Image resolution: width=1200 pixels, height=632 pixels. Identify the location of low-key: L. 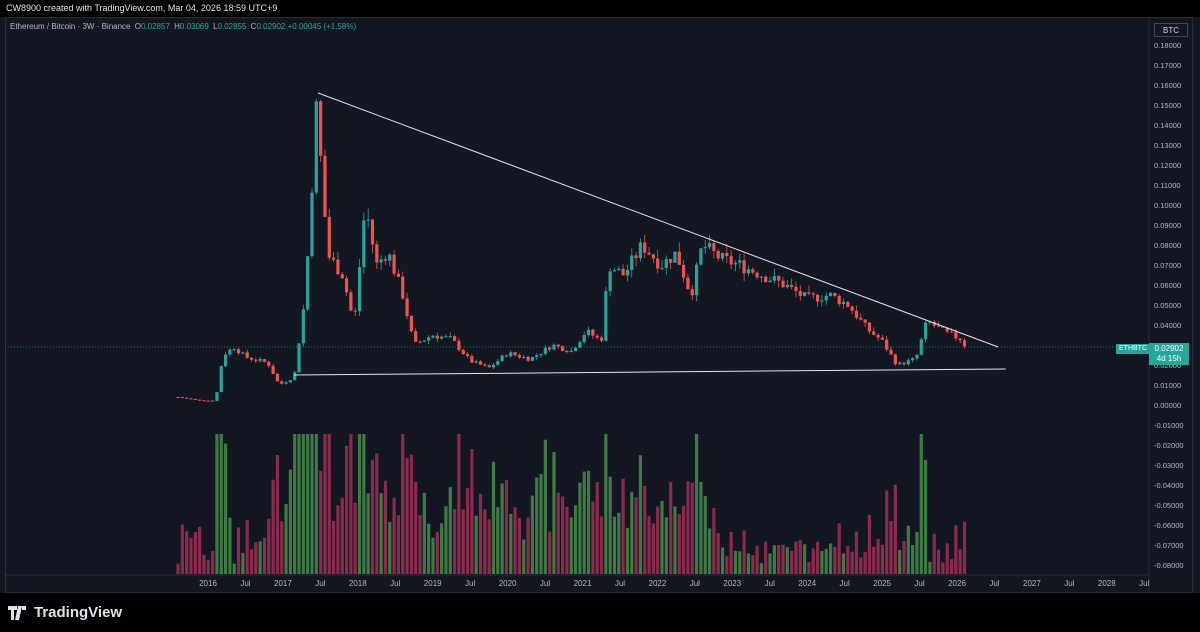
(215, 26).